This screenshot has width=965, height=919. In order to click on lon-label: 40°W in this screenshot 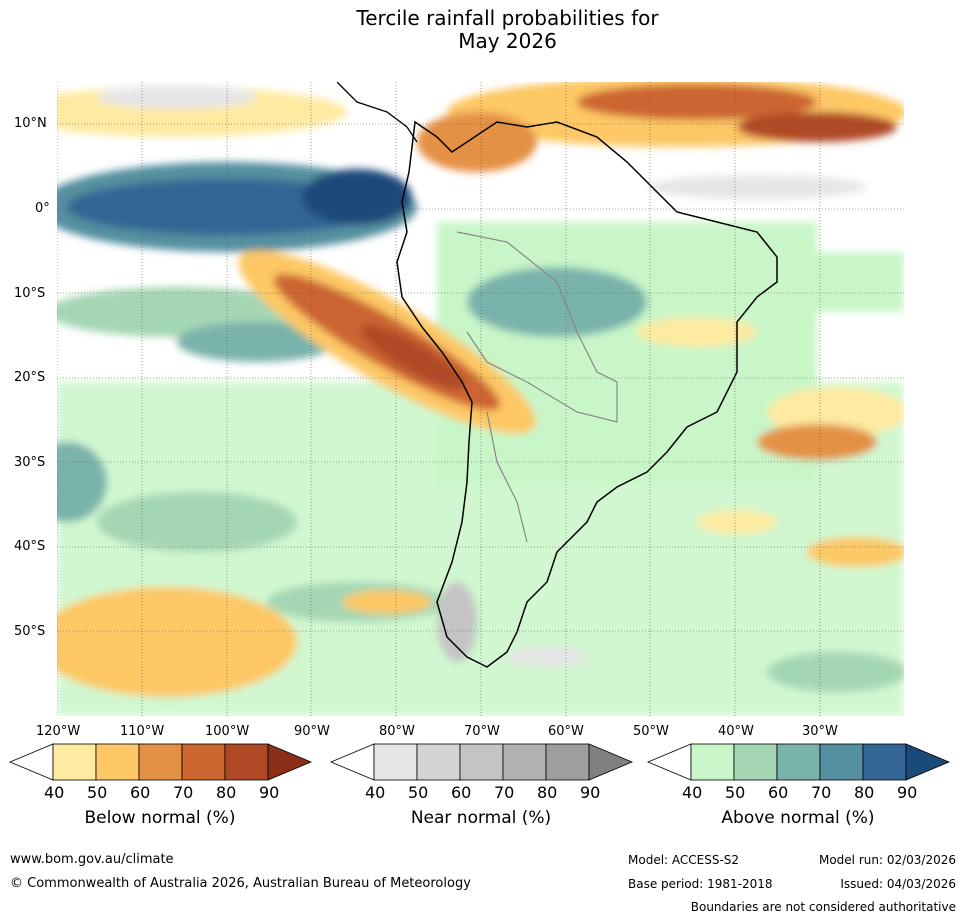, I will do `click(736, 731)`.